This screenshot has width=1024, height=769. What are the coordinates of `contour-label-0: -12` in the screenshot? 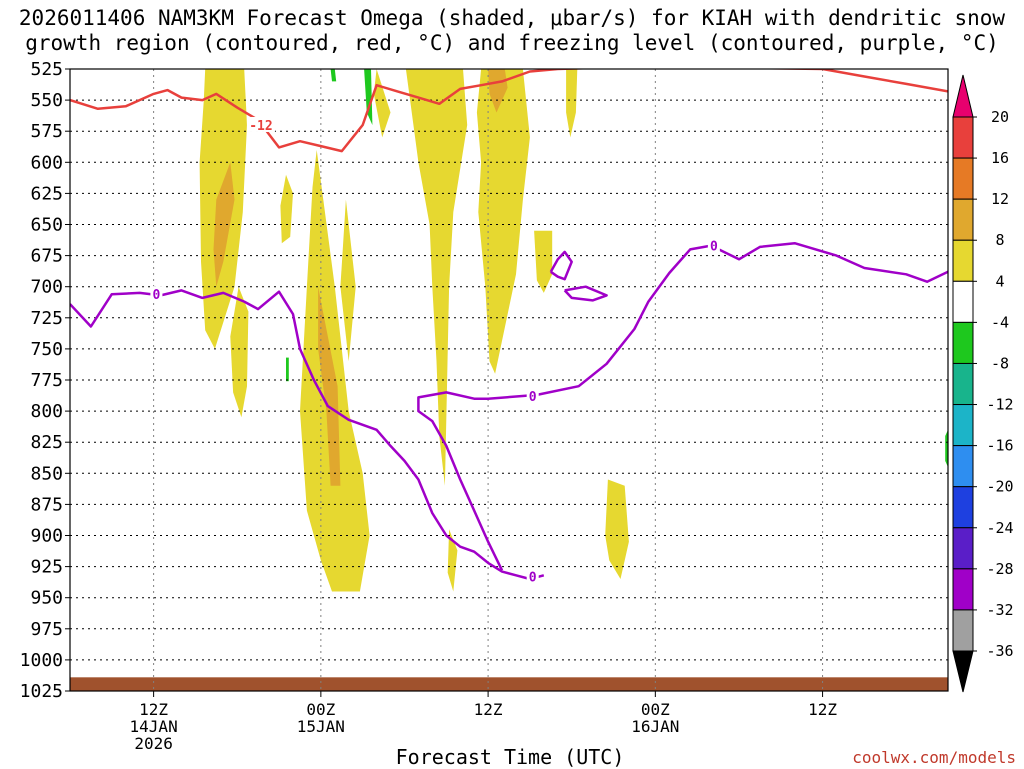 It's located at (260, 126).